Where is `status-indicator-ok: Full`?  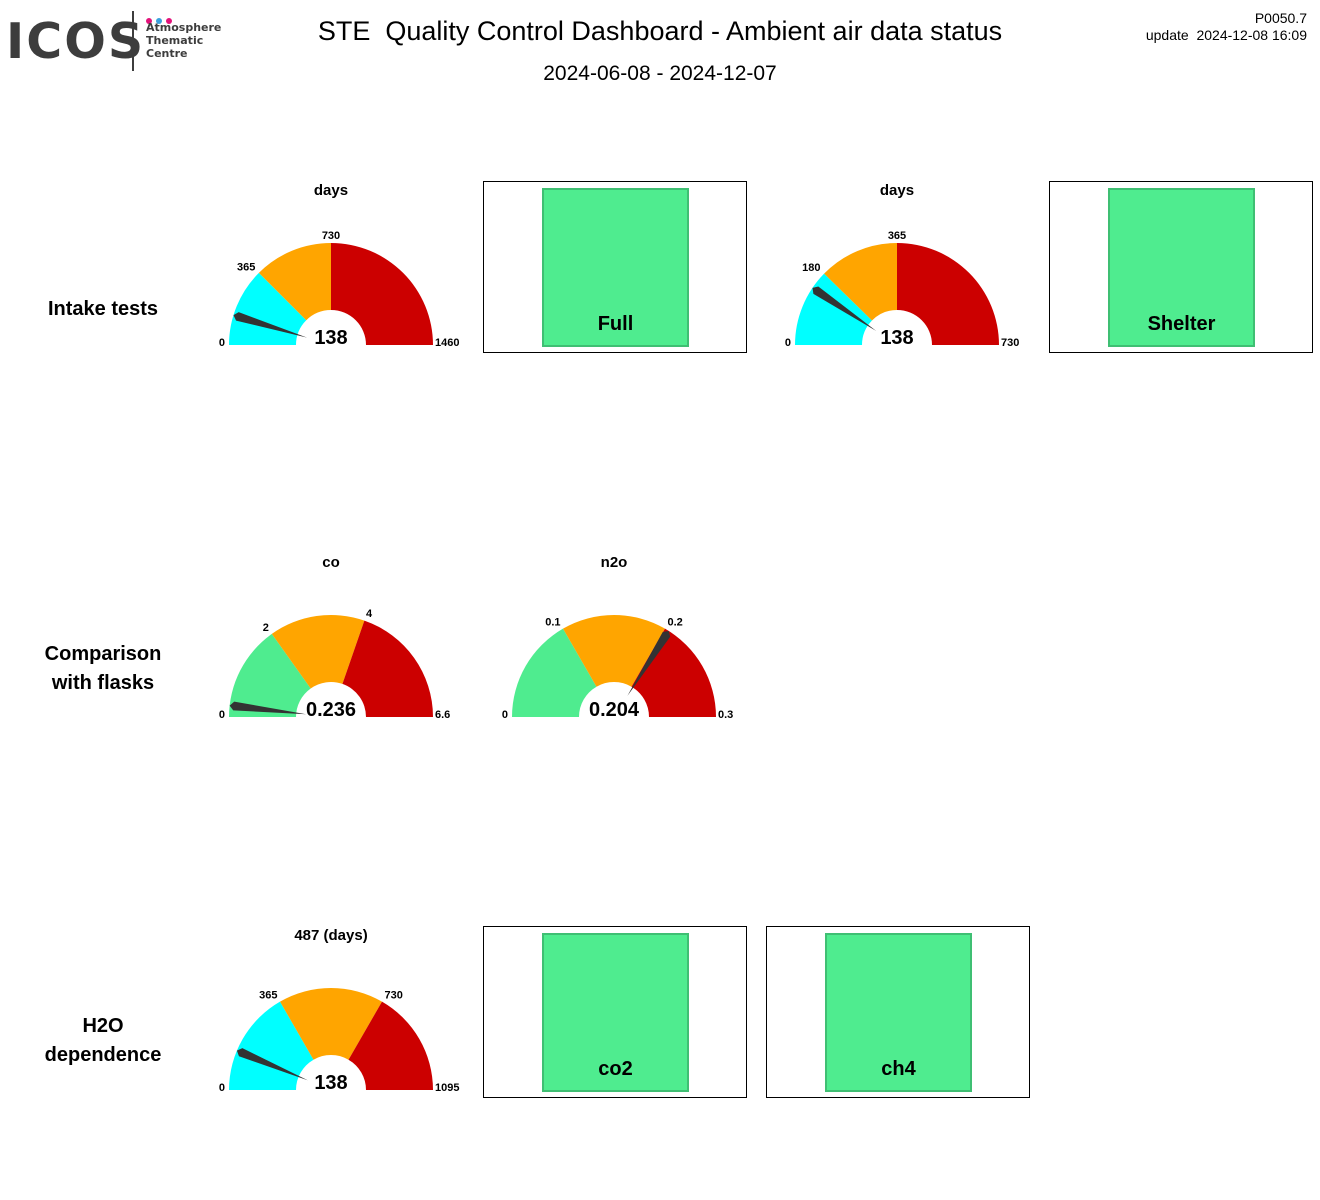 status-indicator-ok: Full is located at coordinates (615, 267).